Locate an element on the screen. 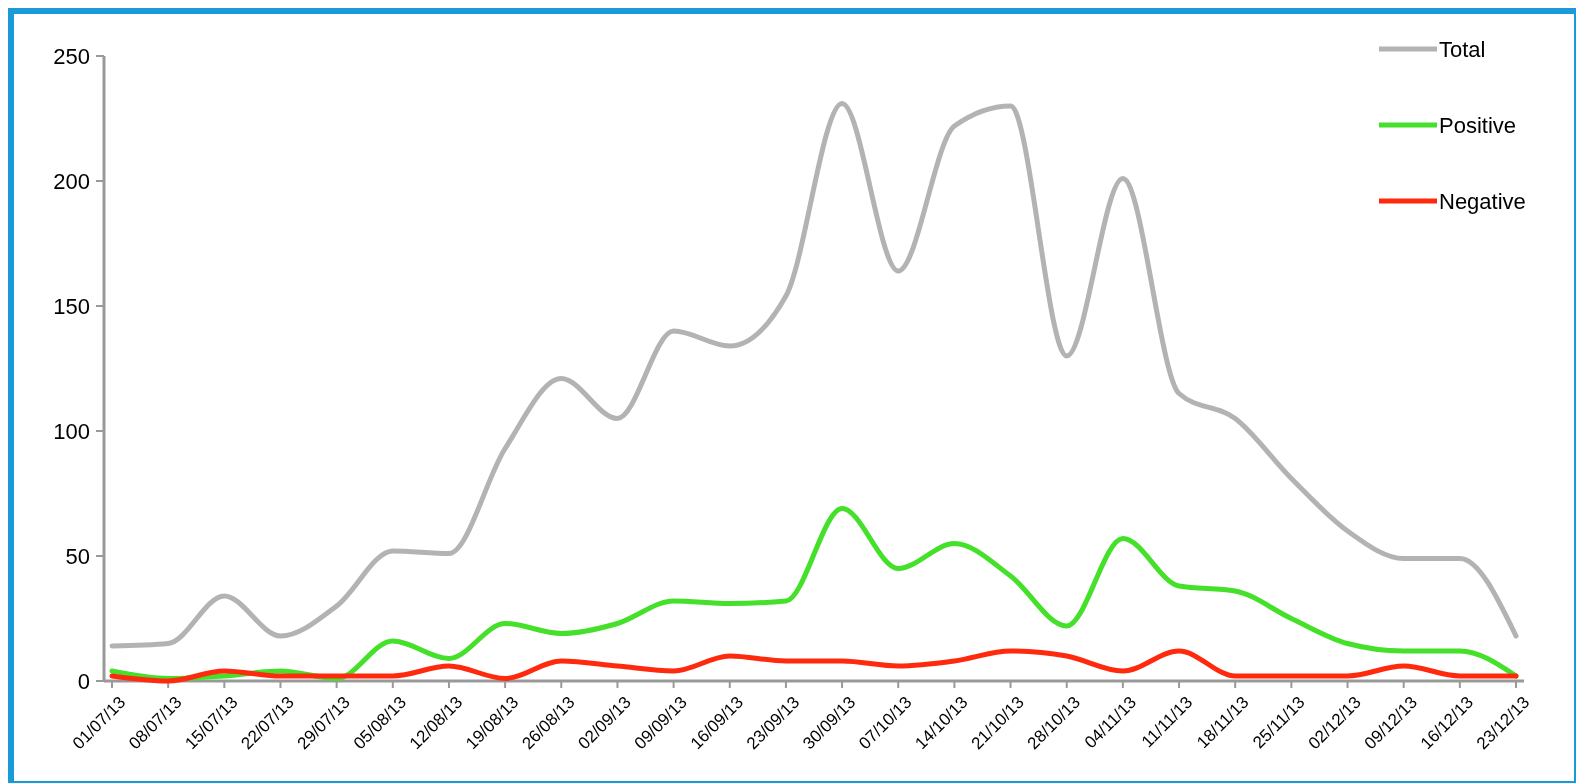  y-tick-label: 100 is located at coordinates (71, 431).